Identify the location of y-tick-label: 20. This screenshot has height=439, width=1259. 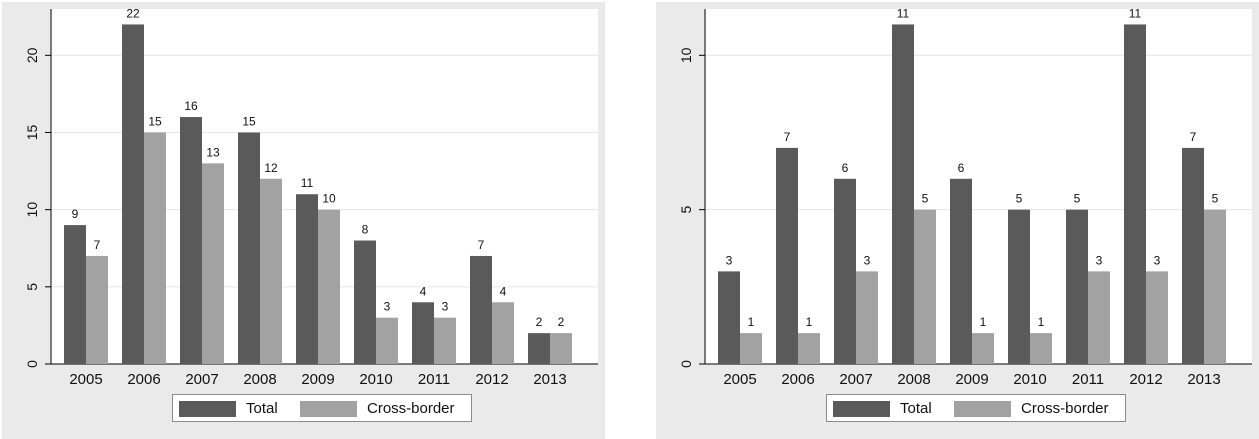
(32, 55).